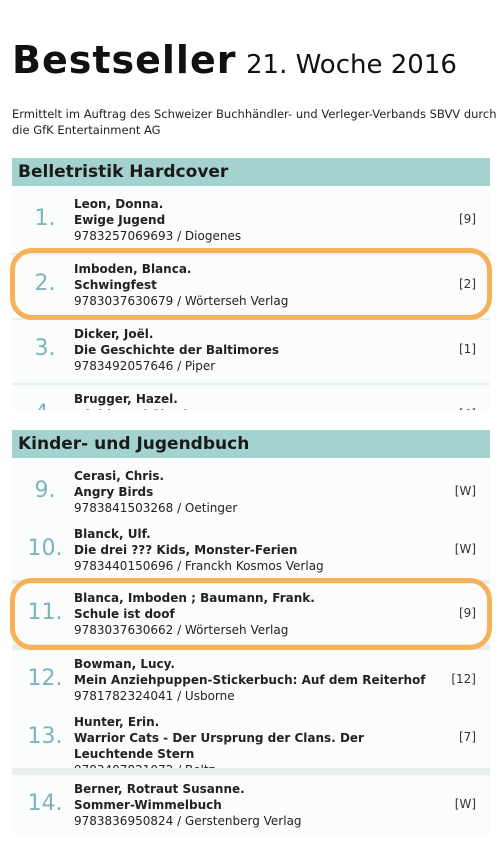 The width and height of the screenshot is (500, 844). Describe the element at coordinates (45, 490) in the screenshot. I see `rank: 9.` at that location.